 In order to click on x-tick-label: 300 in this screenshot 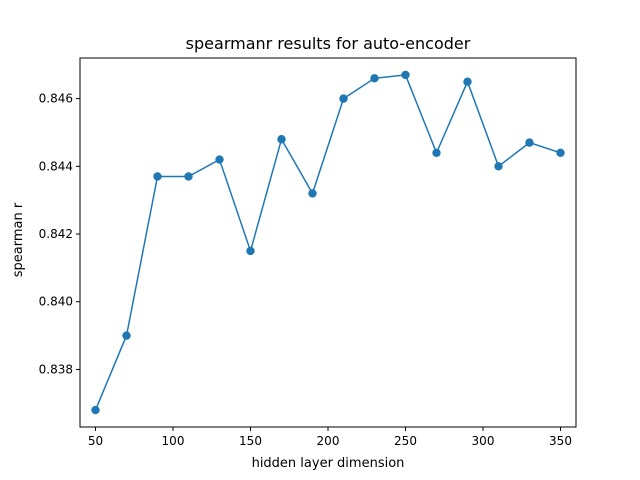, I will do `click(483, 441)`.